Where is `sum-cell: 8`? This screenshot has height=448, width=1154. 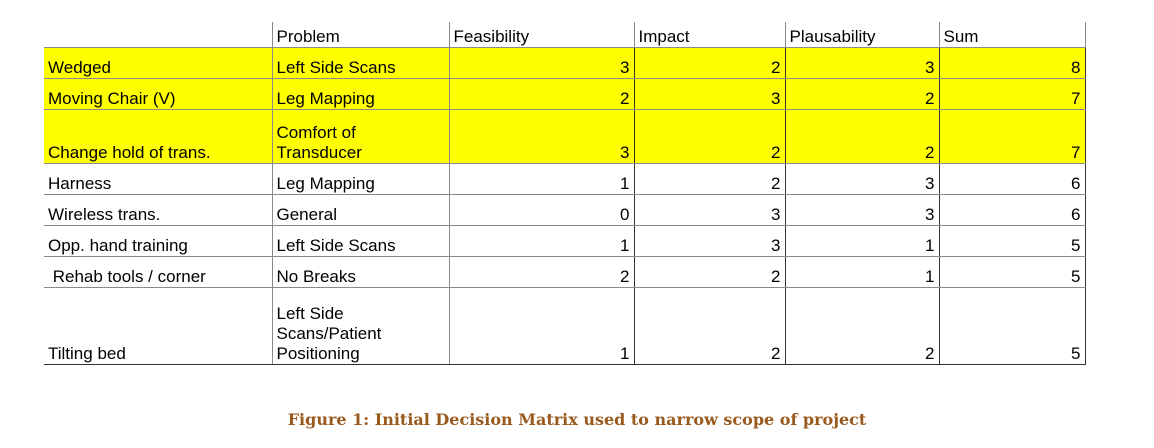
sum-cell: 8 is located at coordinates (1012, 63).